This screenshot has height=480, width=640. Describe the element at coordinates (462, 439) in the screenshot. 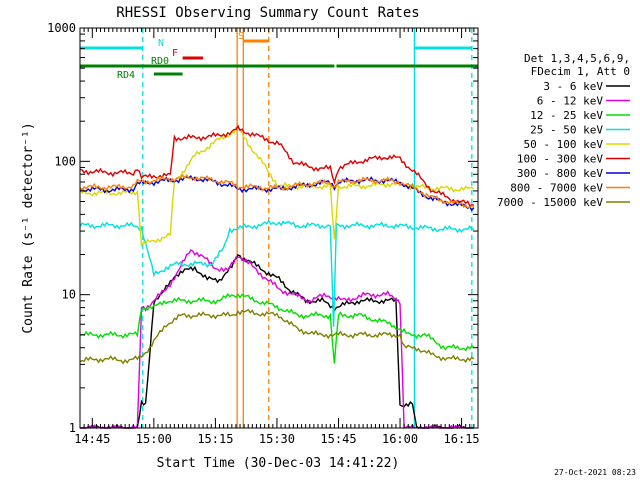

I see `x-tick-label-6: 16:15` at that location.